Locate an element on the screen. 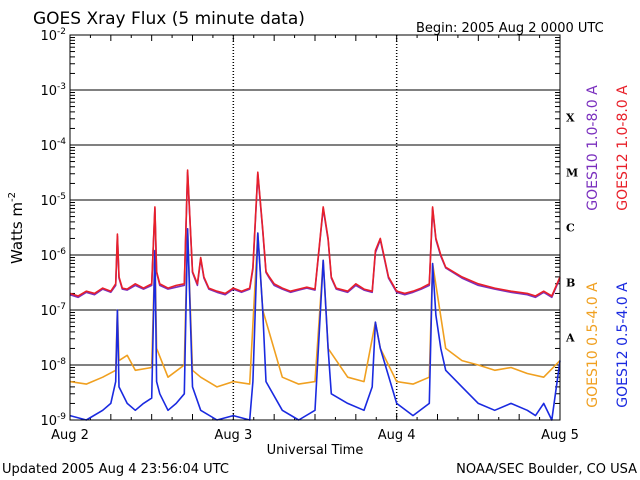 The height and width of the screenshot is (480, 640). legend-item-2: GOES10 0.5-4.0 A is located at coordinates (593, 345).